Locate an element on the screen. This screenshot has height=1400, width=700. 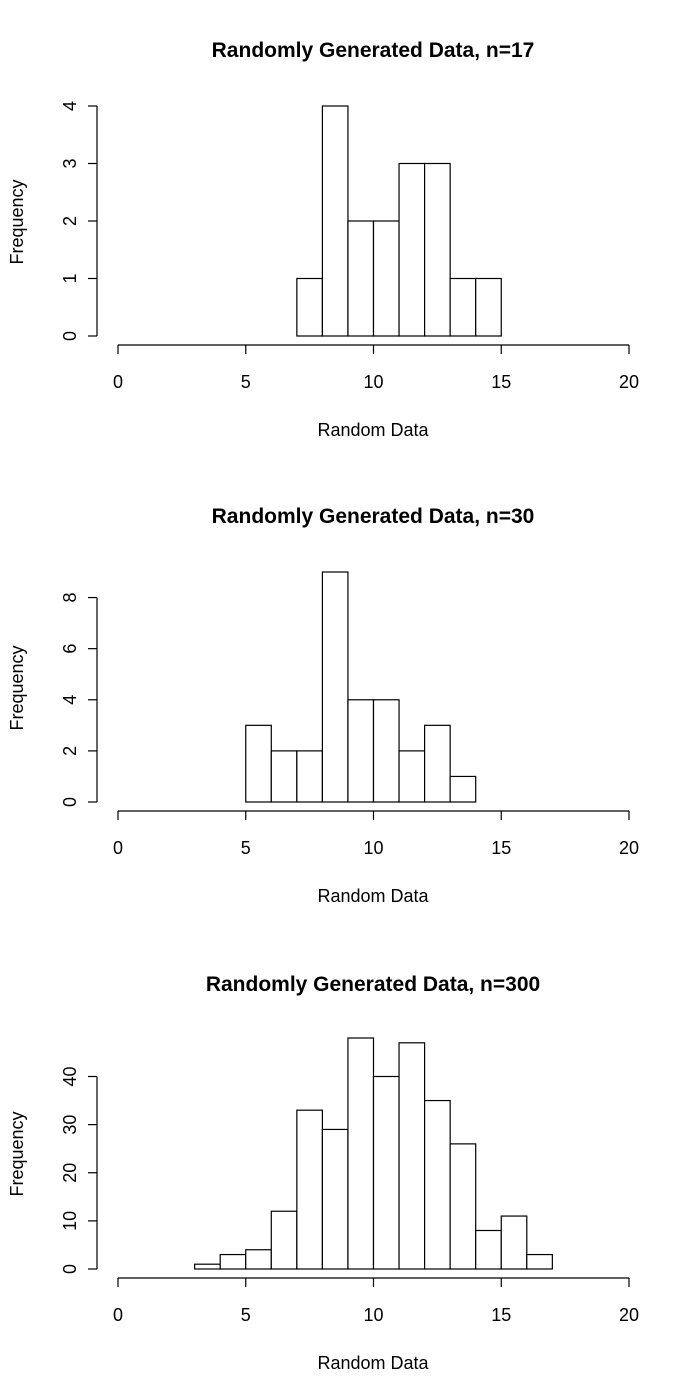
chart-title: Randomly Generated Data, n=30 is located at coordinates (373, 516).